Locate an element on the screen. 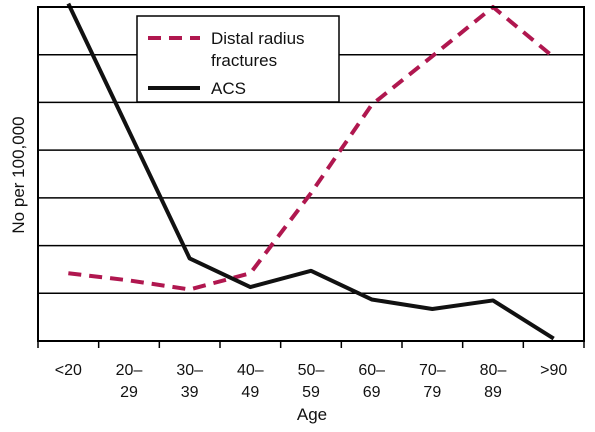 This screenshot has height=432, width=595. legend-label-distal-radius-line2: fractures is located at coordinates (244, 60).